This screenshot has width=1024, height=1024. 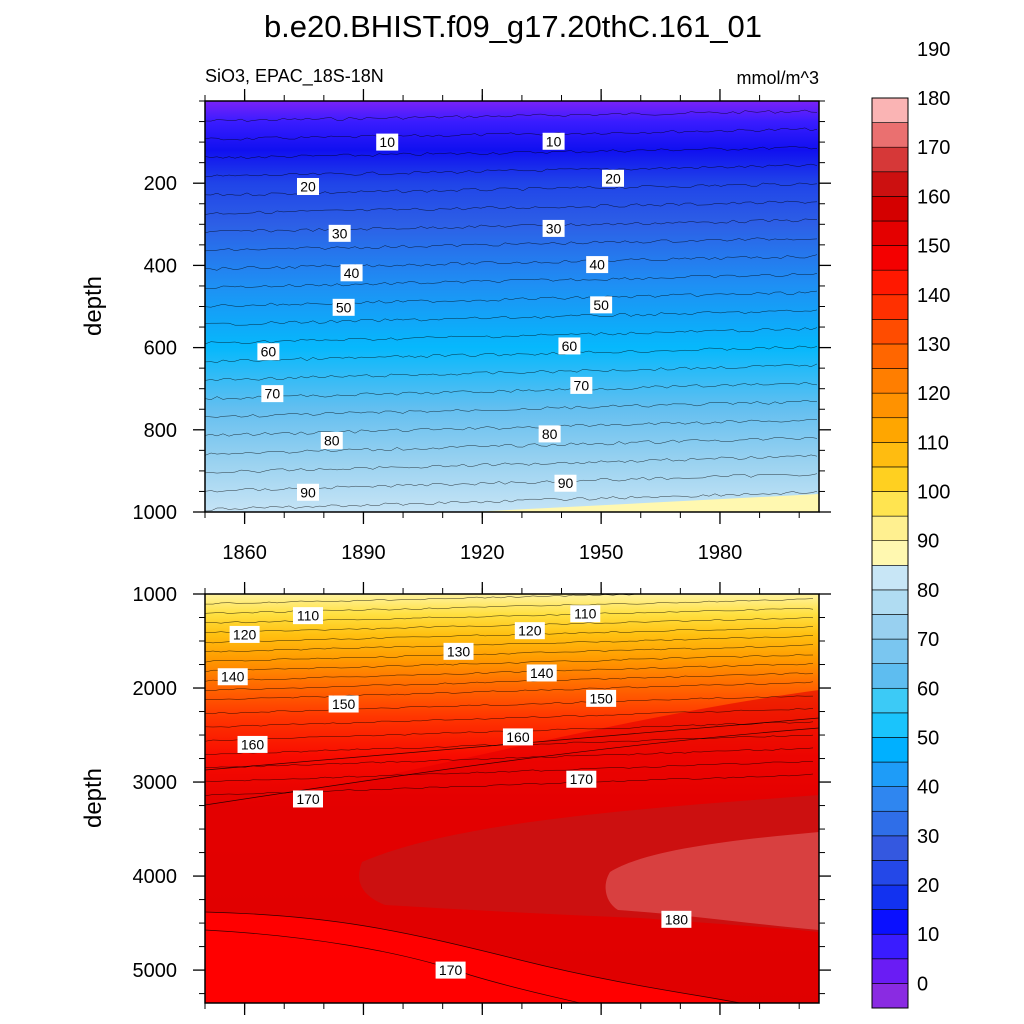 I want to click on contour-label: 20, so click(x=613, y=178).